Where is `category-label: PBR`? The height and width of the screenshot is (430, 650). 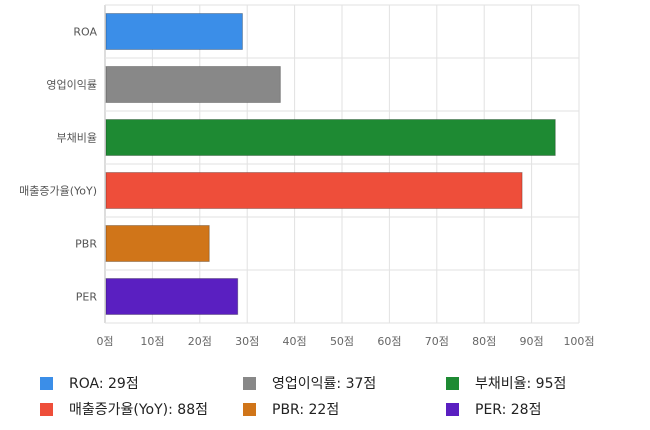 category-label: PBR is located at coordinates (86, 244).